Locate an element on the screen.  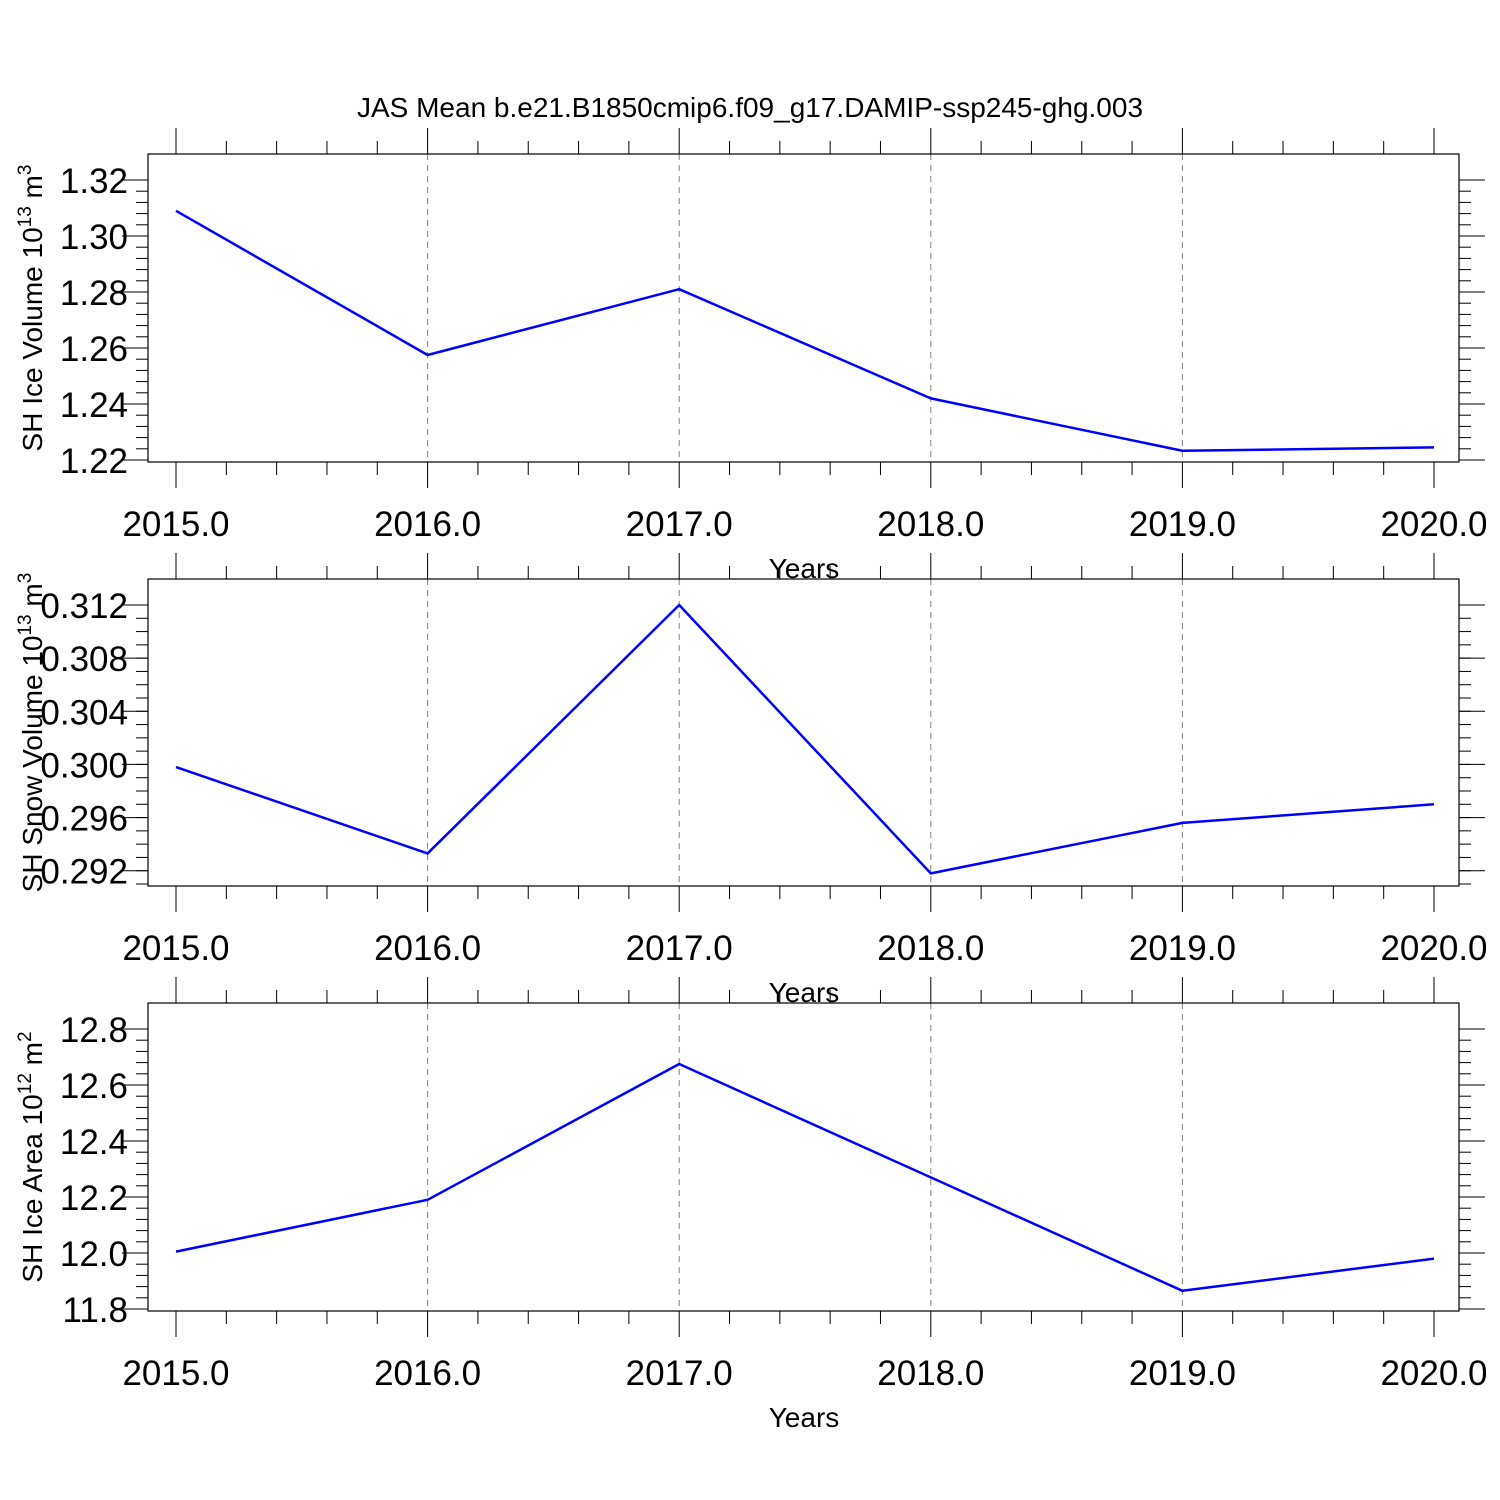
y-tick-label: 12.6 is located at coordinates (94, 1086).